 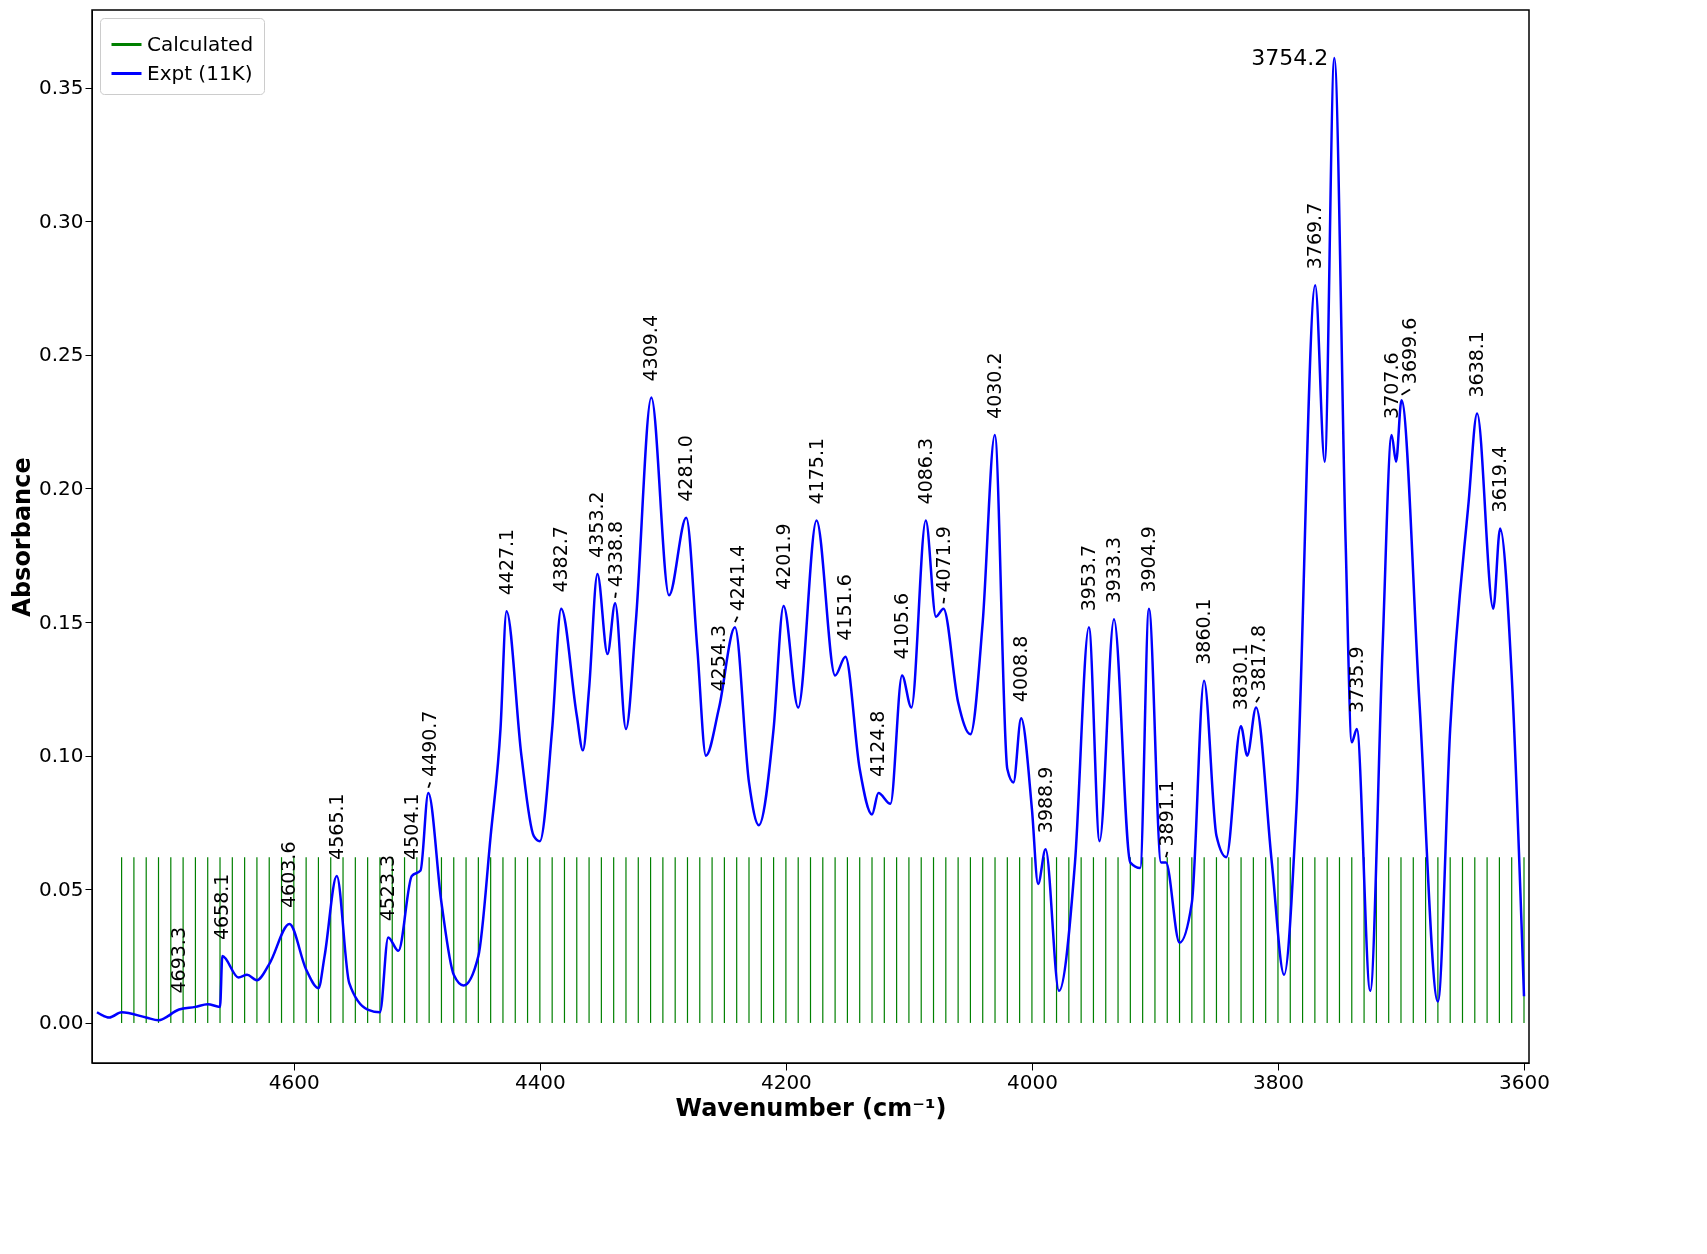 What do you see at coordinates (811, 1107) in the screenshot?
I see `x-axis-title: Wavenumber (cm⁻¹)` at bounding box center [811, 1107].